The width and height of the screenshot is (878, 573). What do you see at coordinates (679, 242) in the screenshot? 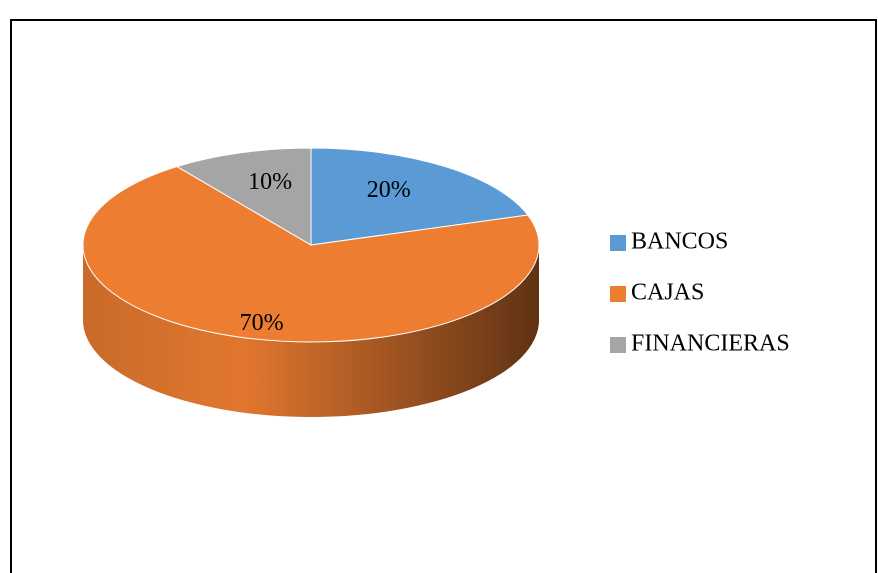
I see `legend-label: BANCOS` at bounding box center [679, 242].